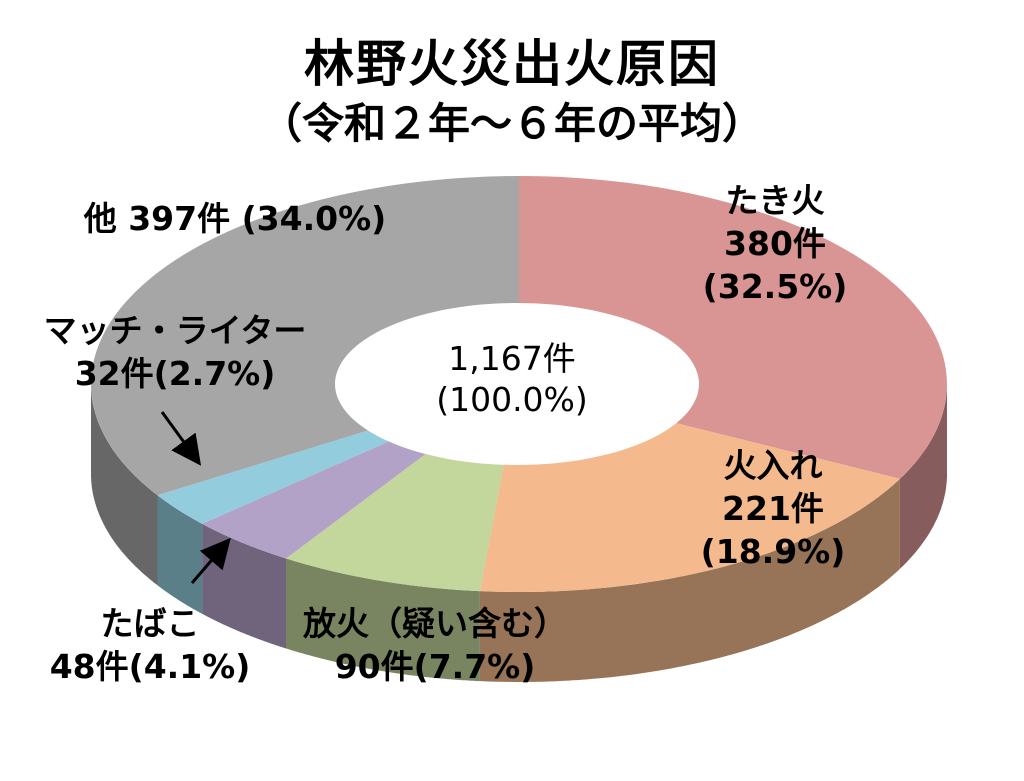 The image size is (1024, 781). What do you see at coordinates (773, 551) in the screenshot?
I see `label-hiire-percent: (18.9%)` at bounding box center [773, 551].